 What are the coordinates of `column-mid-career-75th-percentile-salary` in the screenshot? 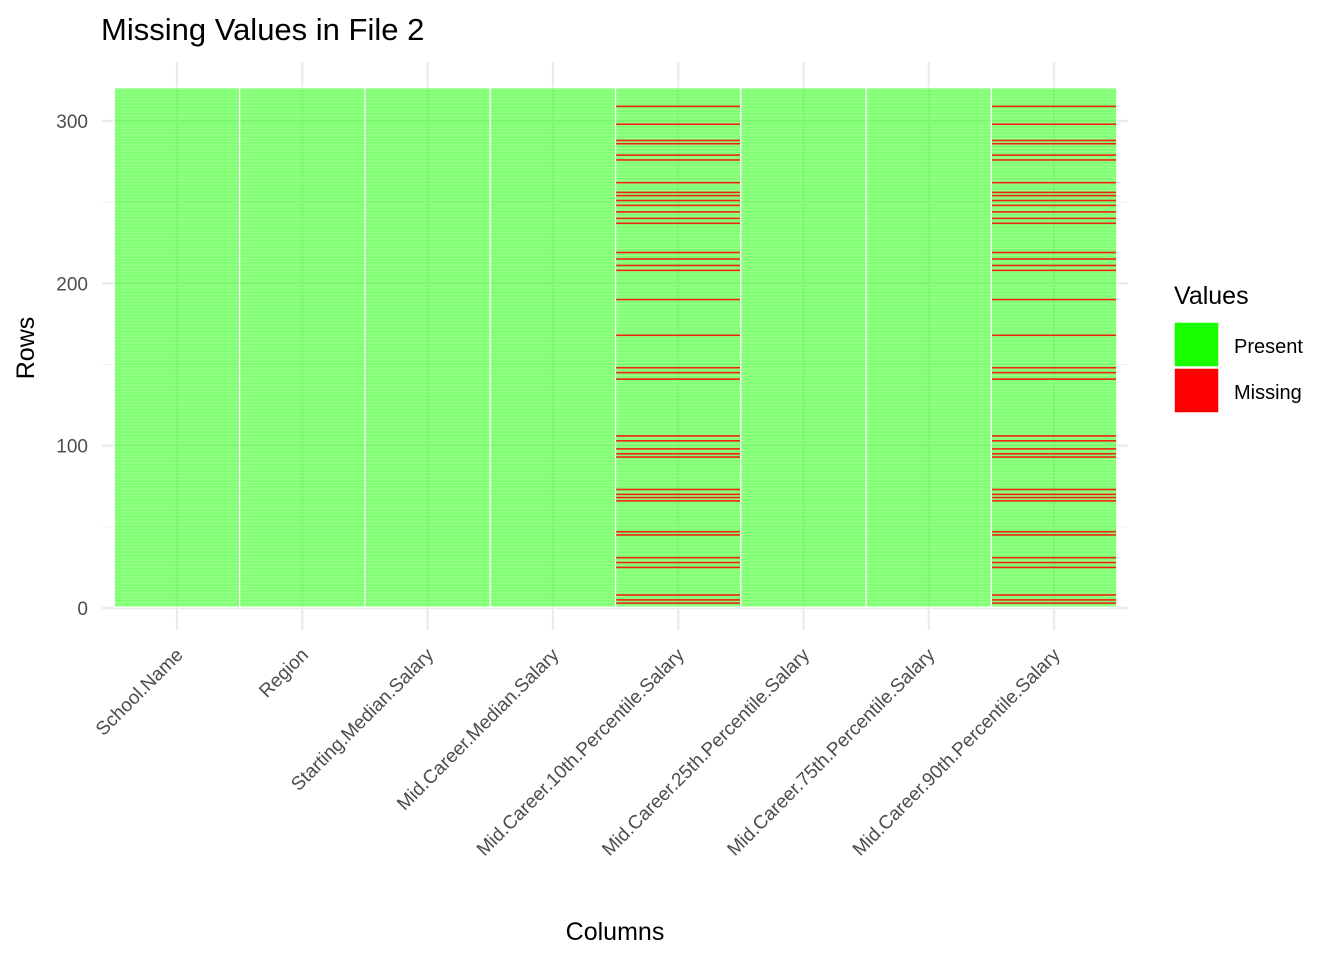 It's located at (929, 347).